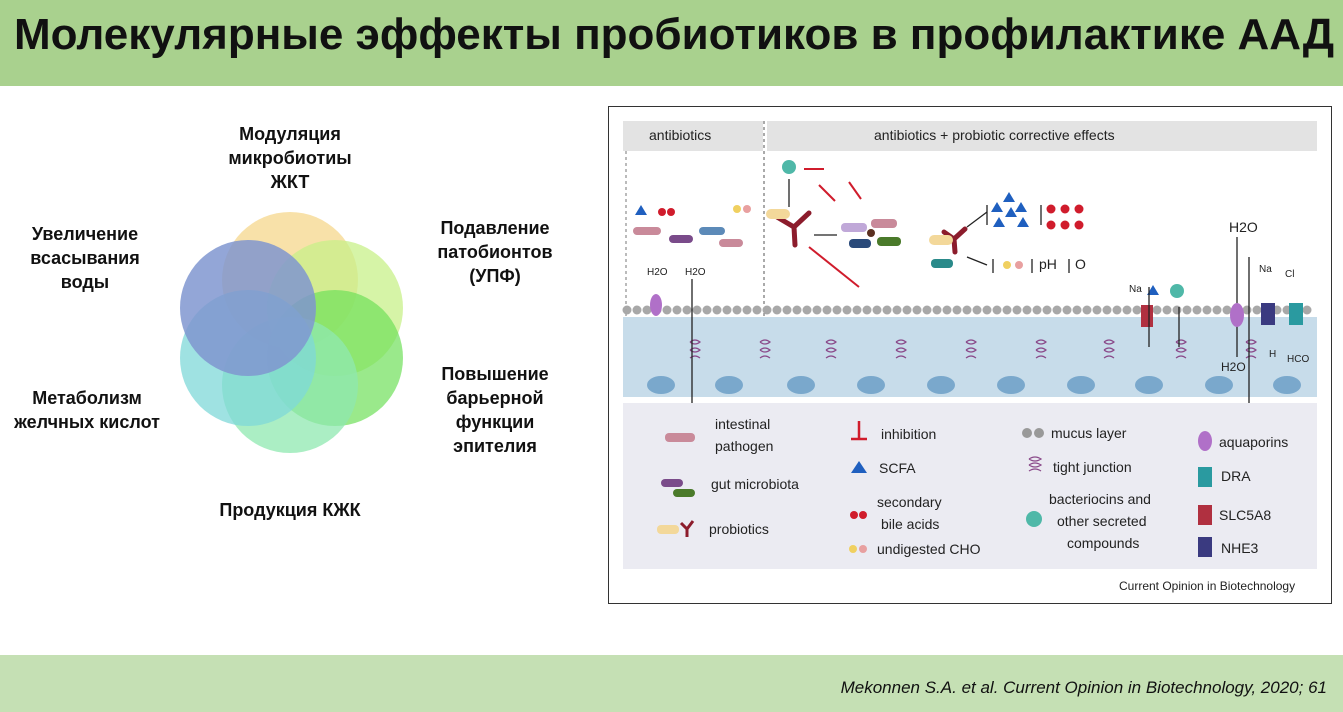 This screenshot has height=712, width=1343. I want to click on label-line: микробиотиы, so click(290, 158).